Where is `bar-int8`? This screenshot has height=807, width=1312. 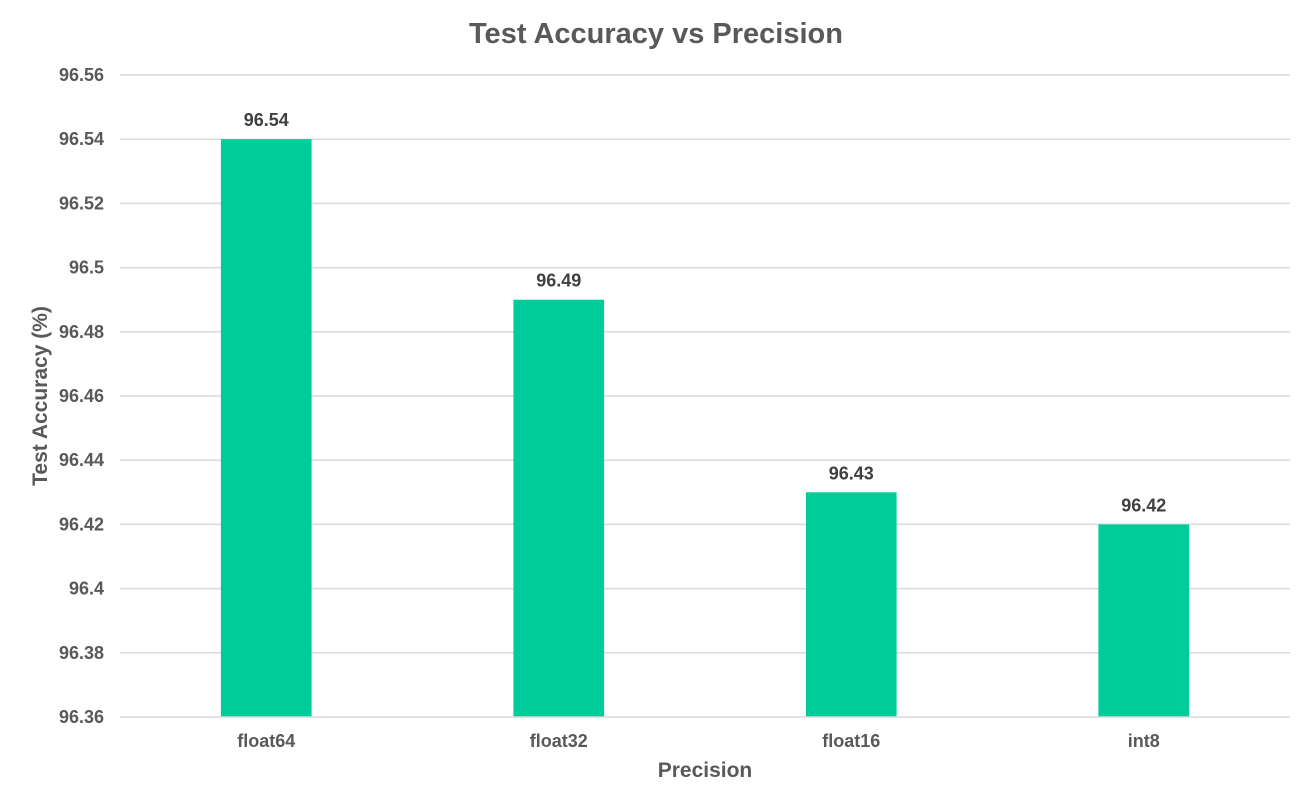 bar-int8 is located at coordinates (1144, 620).